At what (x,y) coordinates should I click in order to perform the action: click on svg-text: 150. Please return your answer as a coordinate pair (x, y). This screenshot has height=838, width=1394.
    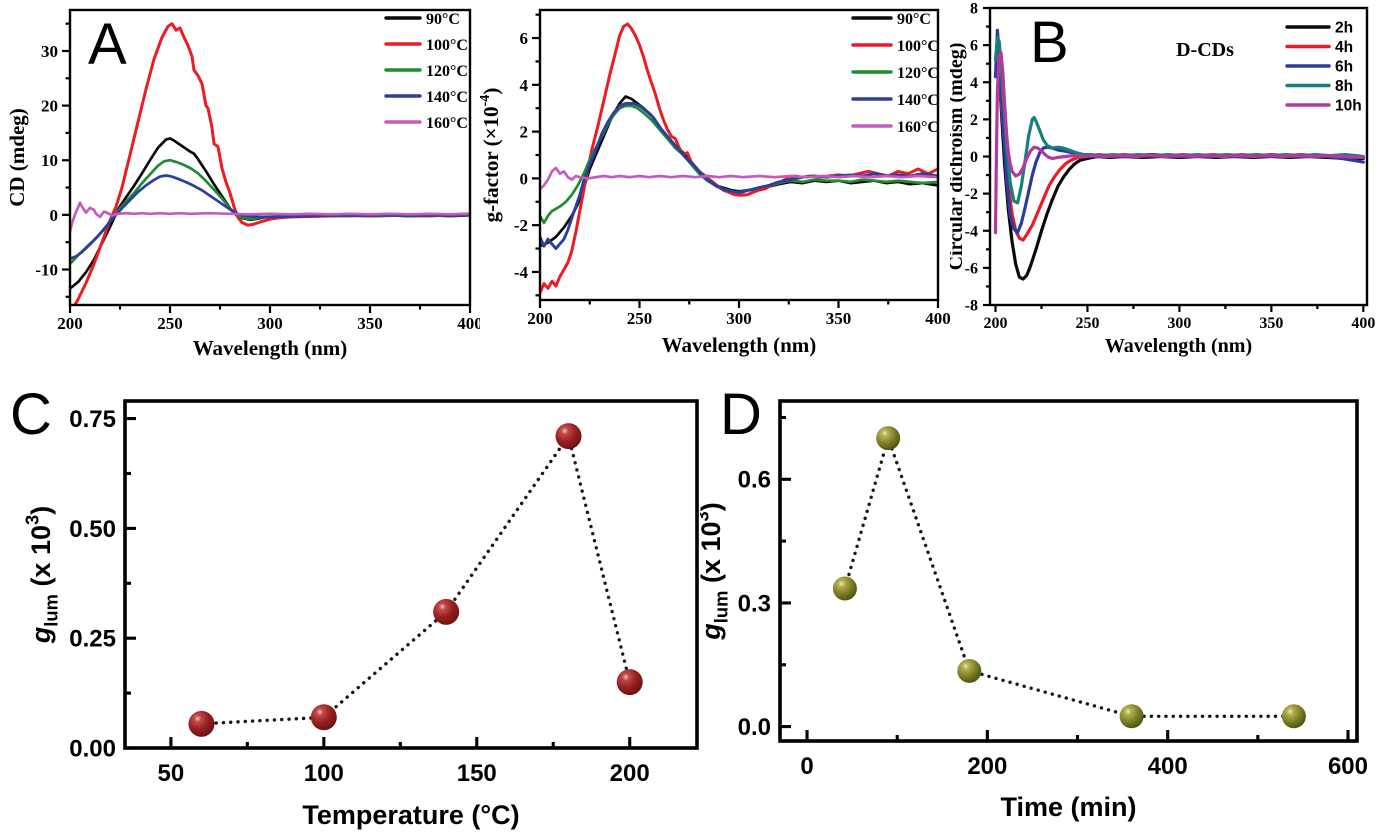
    Looking at the image, I should click on (477, 773).